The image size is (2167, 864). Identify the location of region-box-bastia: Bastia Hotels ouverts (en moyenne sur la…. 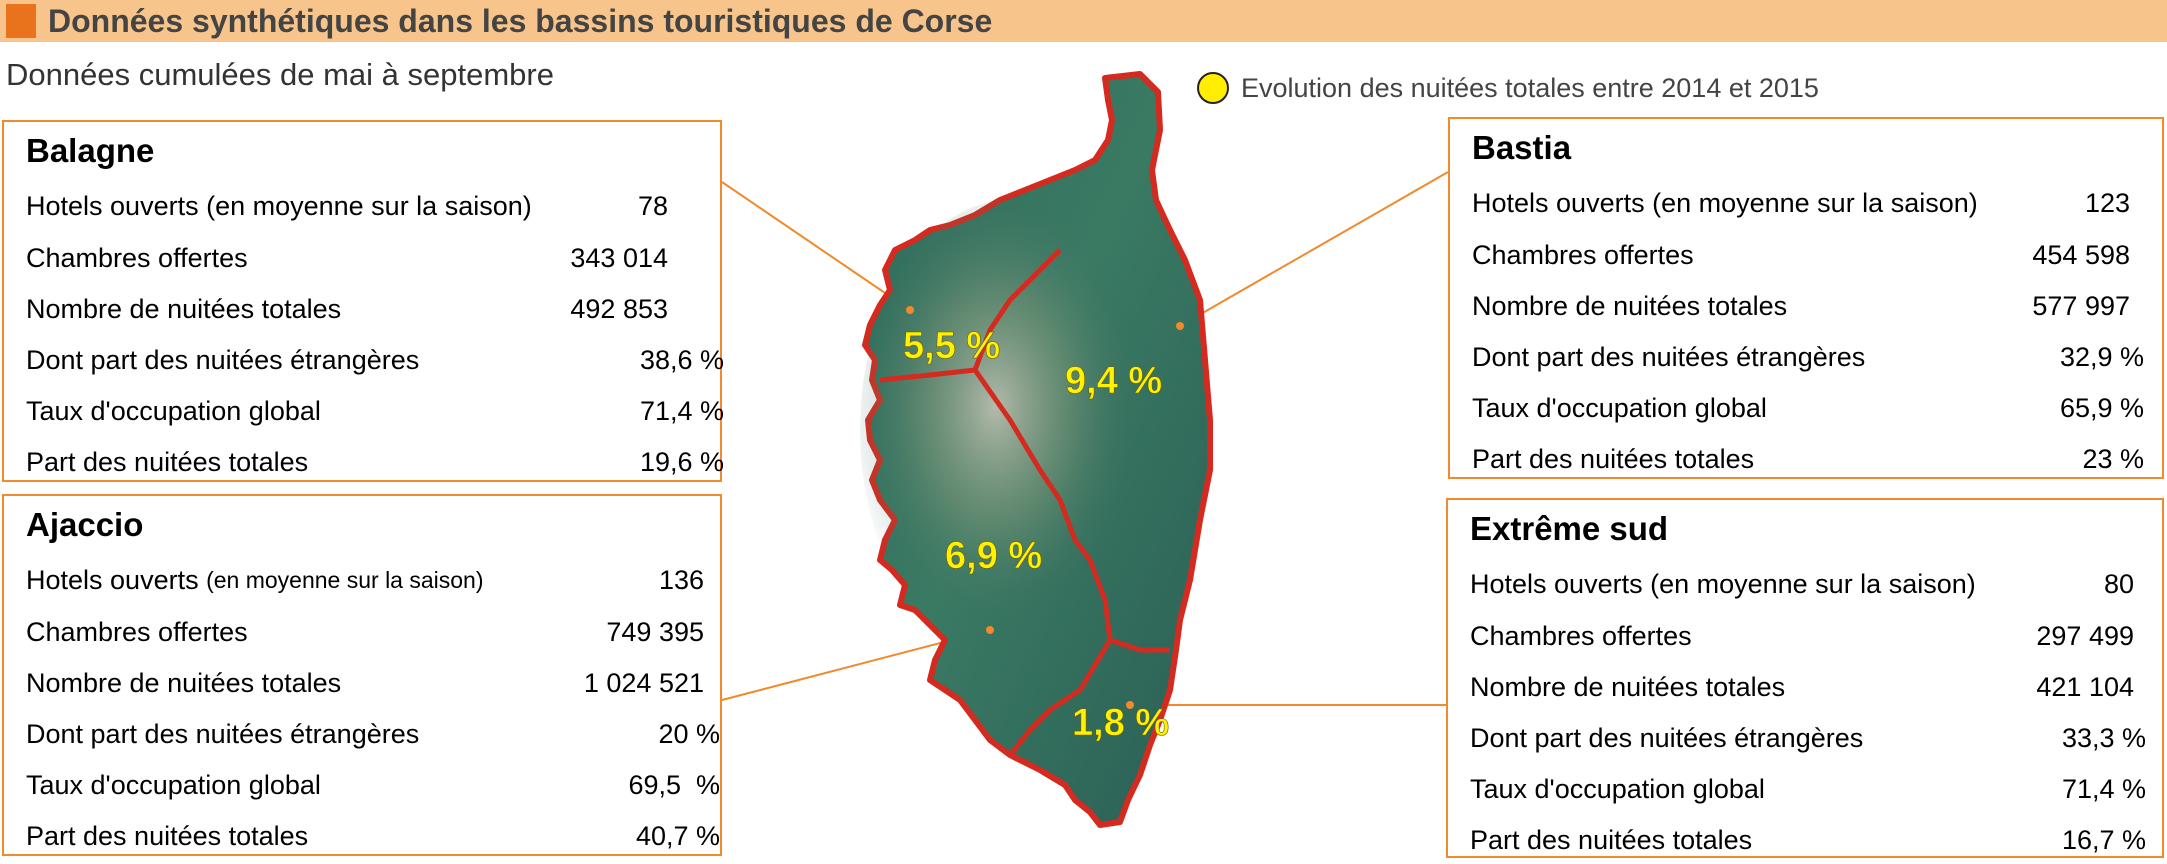
(1806, 298).